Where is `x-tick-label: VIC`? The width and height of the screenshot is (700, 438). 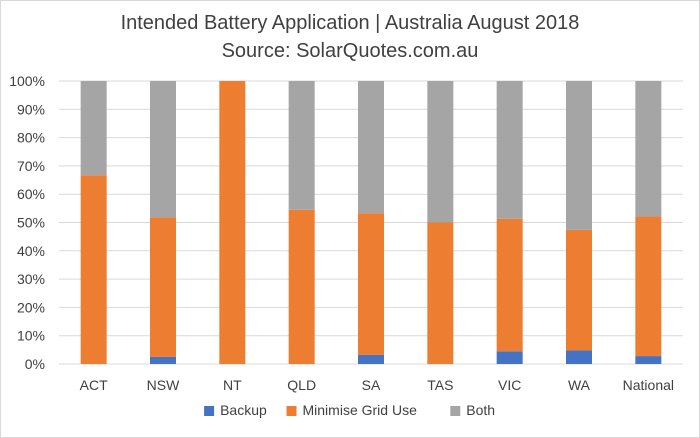 x-tick-label: VIC is located at coordinates (509, 385).